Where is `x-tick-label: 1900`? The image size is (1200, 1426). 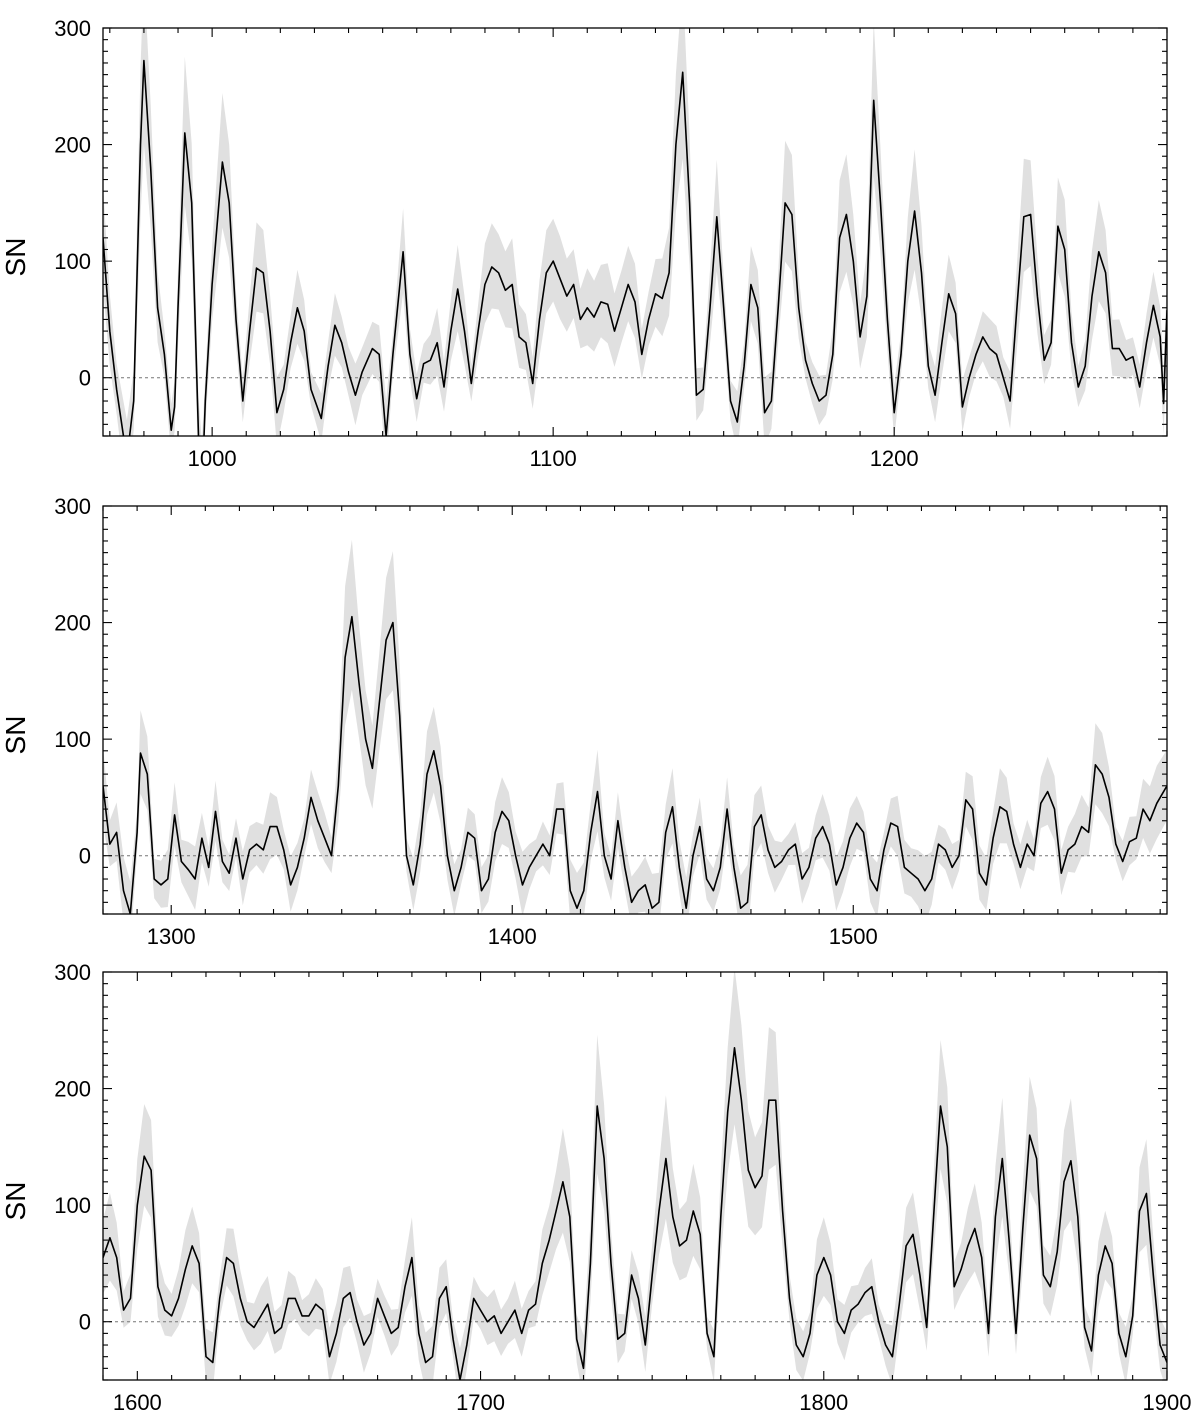
x-tick-label: 1900 is located at coordinates (1167, 1402).